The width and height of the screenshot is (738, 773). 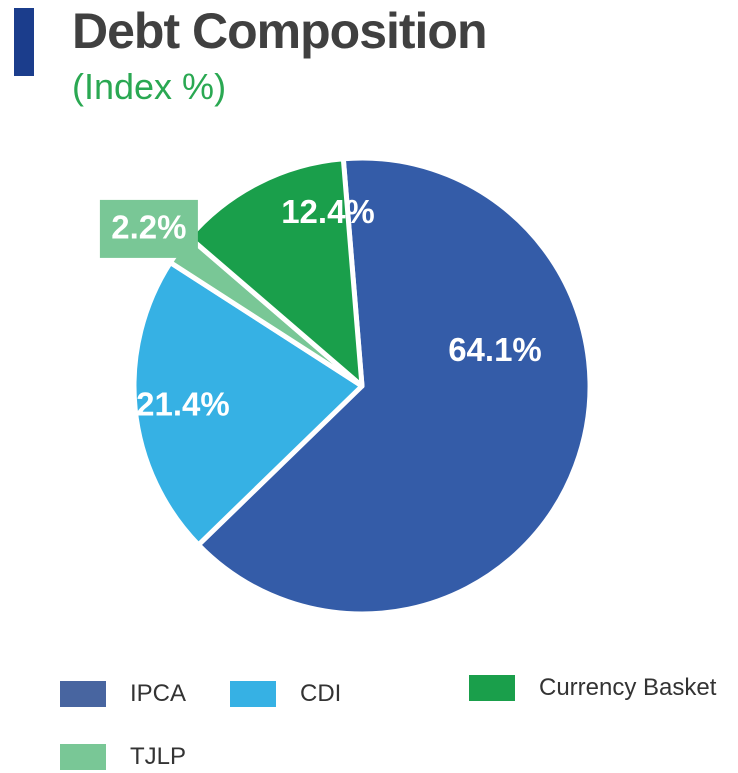 I want to click on legend-swatch-cdi, so click(x=253, y=694).